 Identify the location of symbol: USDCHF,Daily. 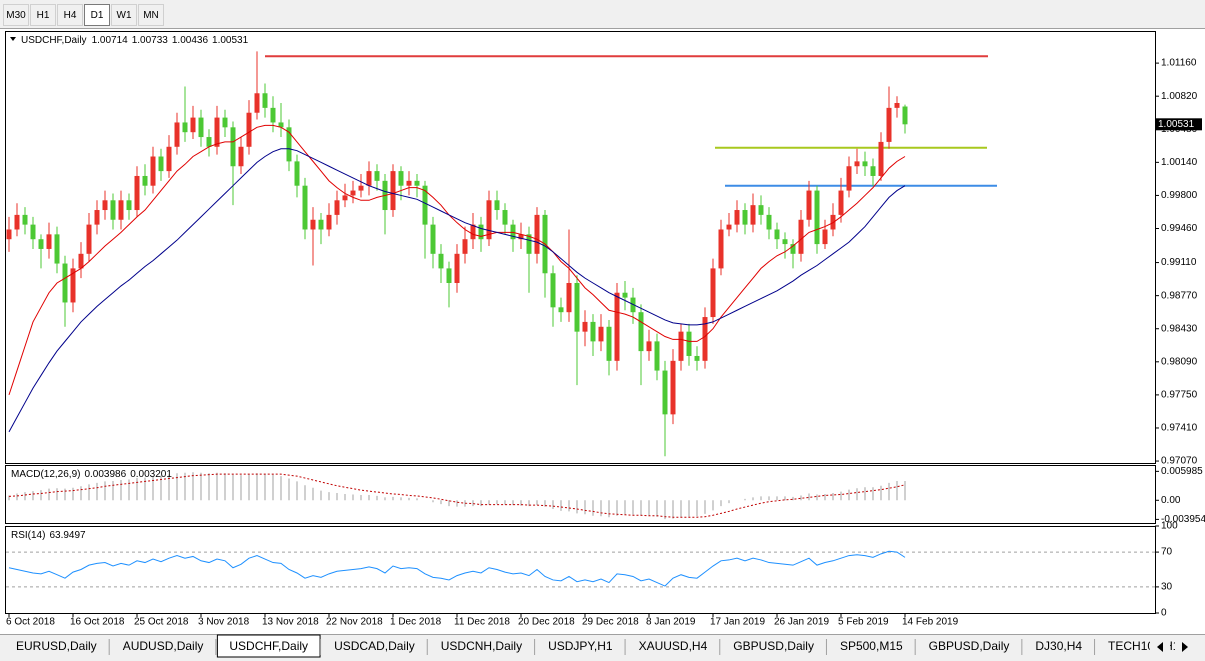
(54, 40).